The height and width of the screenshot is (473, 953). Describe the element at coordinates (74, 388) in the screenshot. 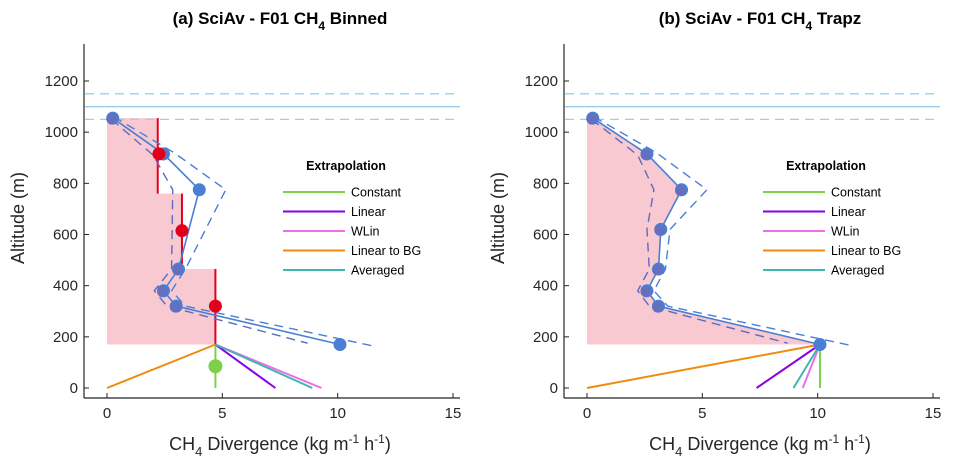

I see `panel-a-y-tick-label: 0` at that location.